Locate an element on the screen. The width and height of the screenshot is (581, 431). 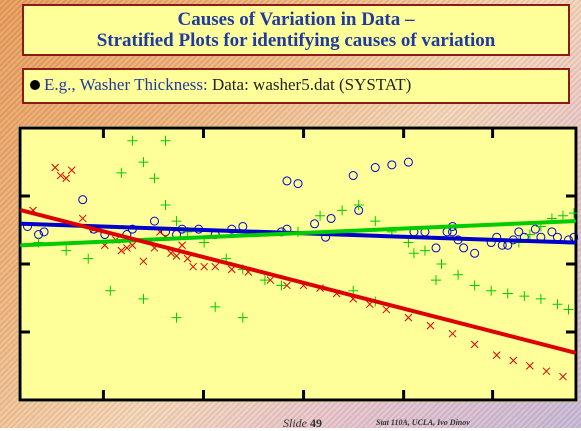
title-line-1: Causes of Variation in Data – is located at coordinates (296, 19).